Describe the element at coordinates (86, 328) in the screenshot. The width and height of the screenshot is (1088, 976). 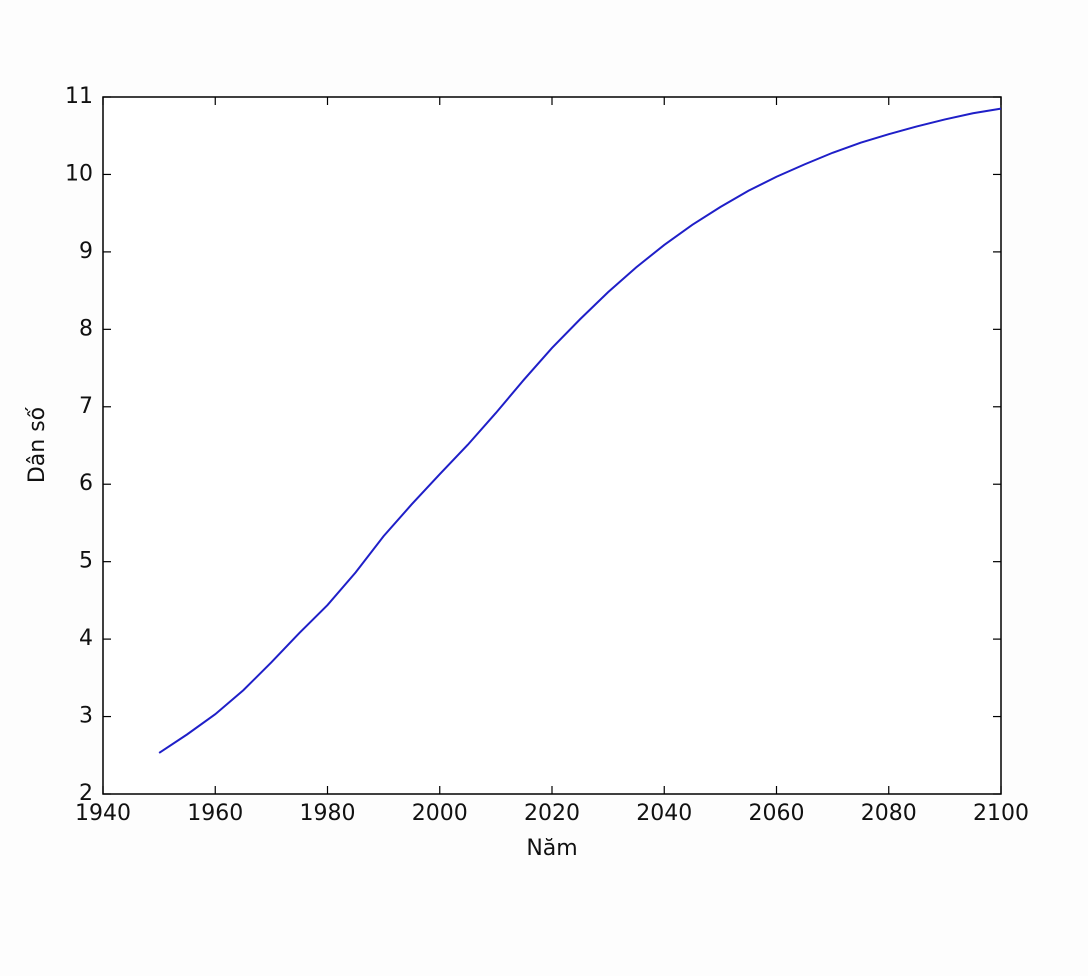
I see `y-tick-label: 8` at that location.